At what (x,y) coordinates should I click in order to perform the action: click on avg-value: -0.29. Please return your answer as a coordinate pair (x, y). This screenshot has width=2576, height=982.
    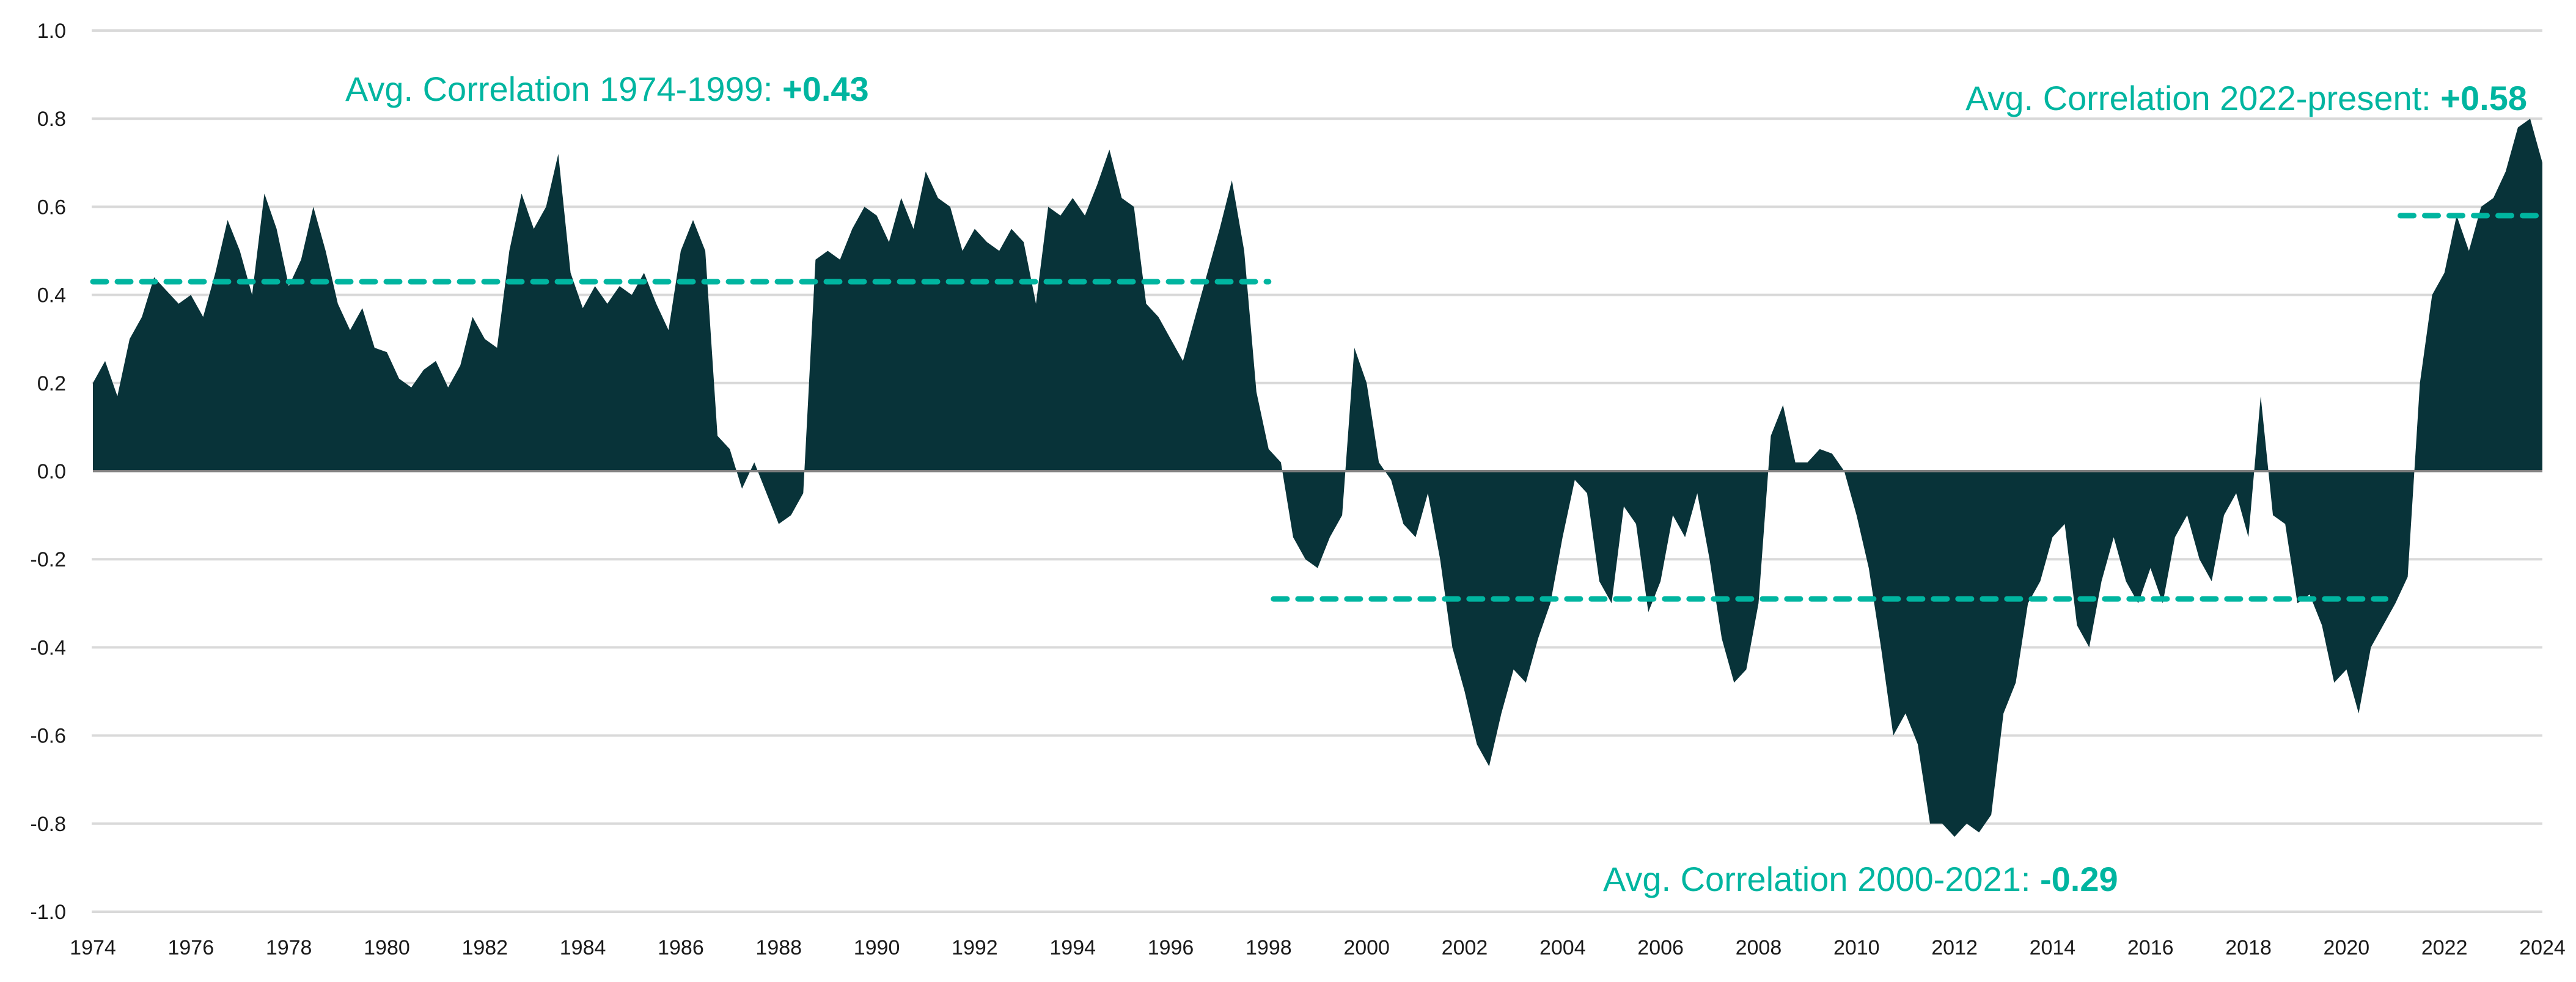
    Looking at the image, I should click on (2079, 879).